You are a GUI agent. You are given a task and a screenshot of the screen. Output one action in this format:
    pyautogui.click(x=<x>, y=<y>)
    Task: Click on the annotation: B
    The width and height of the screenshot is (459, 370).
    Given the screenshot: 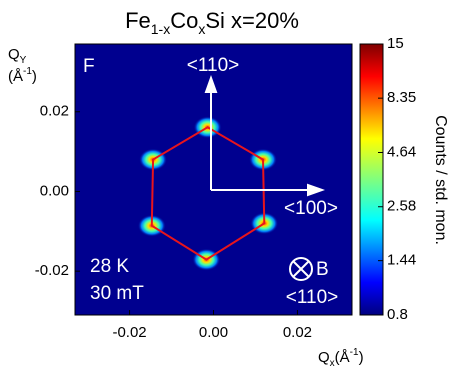 What is the action you would take?
    pyautogui.click(x=322, y=269)
    